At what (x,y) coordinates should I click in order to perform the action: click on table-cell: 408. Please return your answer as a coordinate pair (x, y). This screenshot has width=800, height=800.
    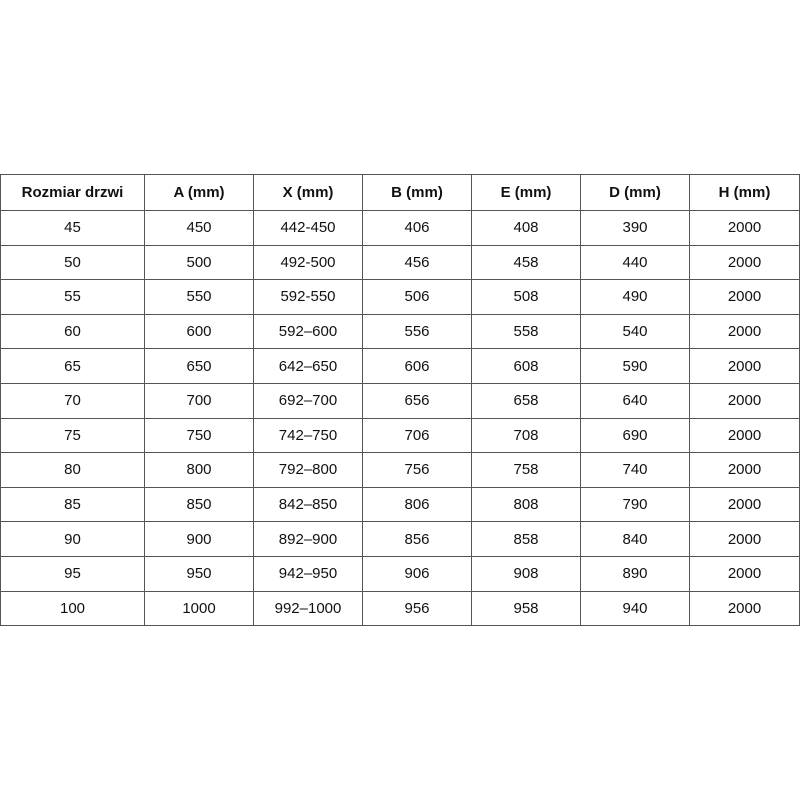
    Looking at the image, I should click on (526, 228).